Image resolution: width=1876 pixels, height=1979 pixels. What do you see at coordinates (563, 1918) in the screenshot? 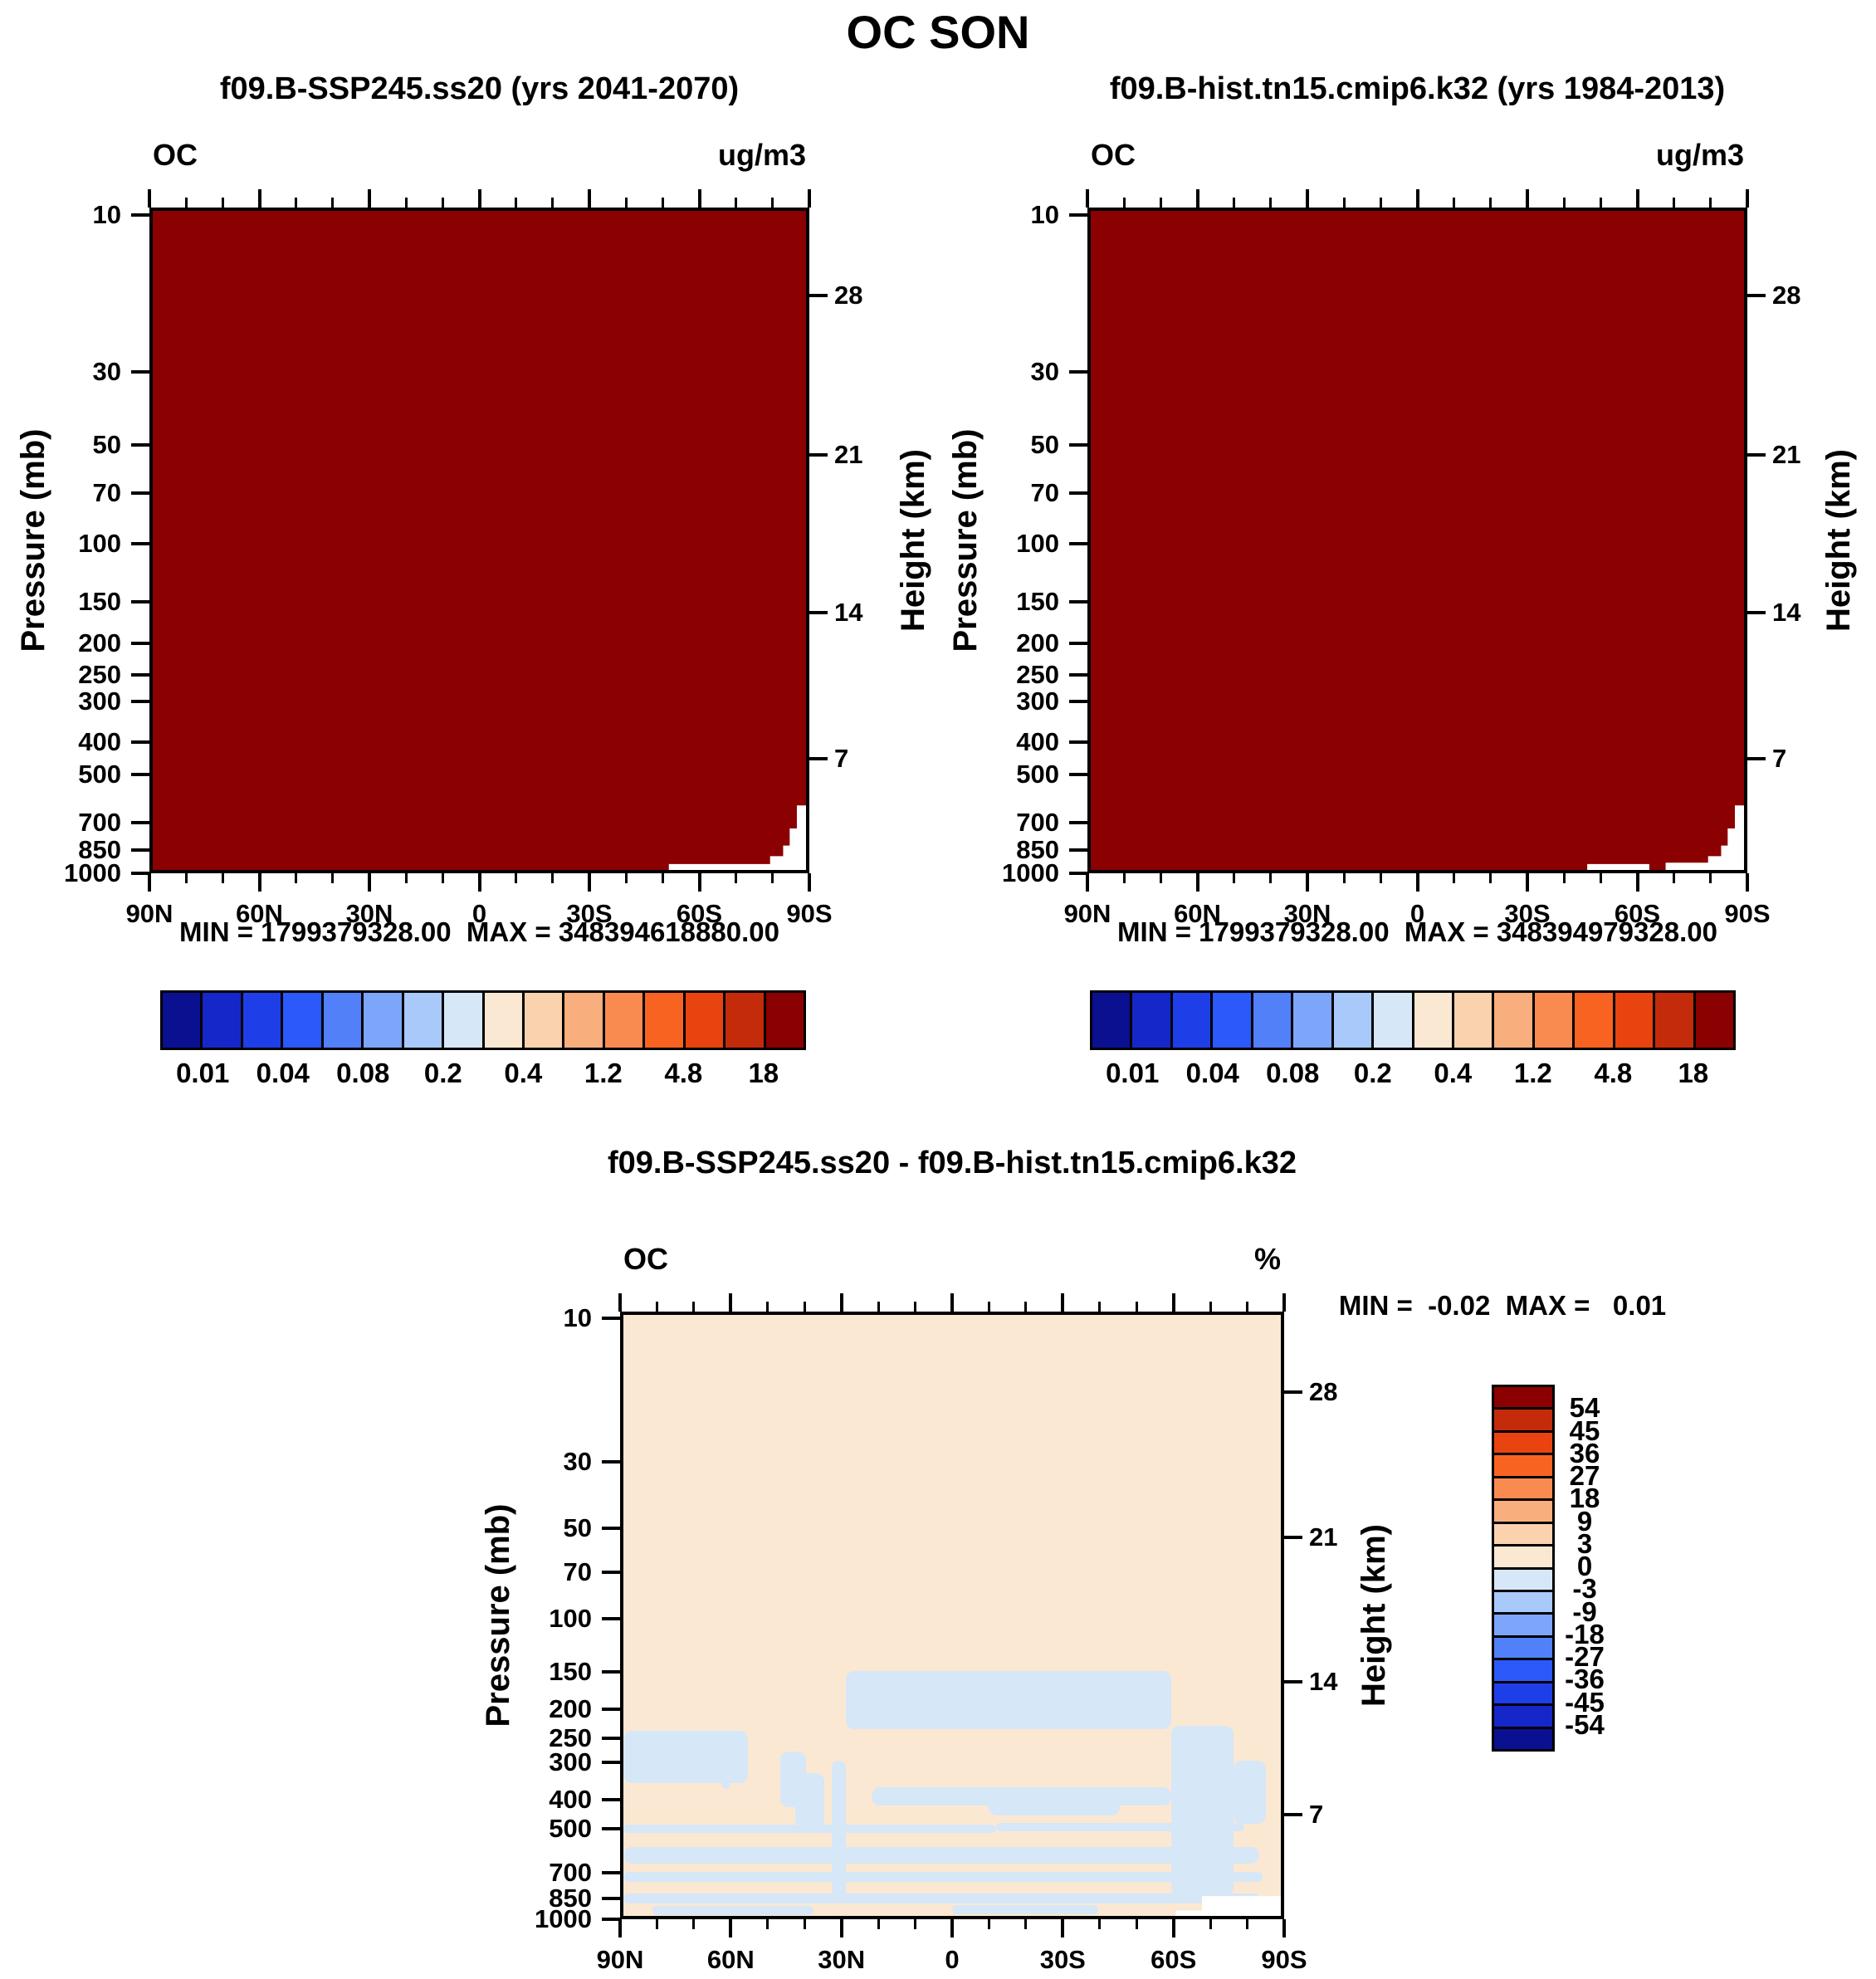
I see `pressure-tick-label: 1000` at bounding box center [563, 1918].